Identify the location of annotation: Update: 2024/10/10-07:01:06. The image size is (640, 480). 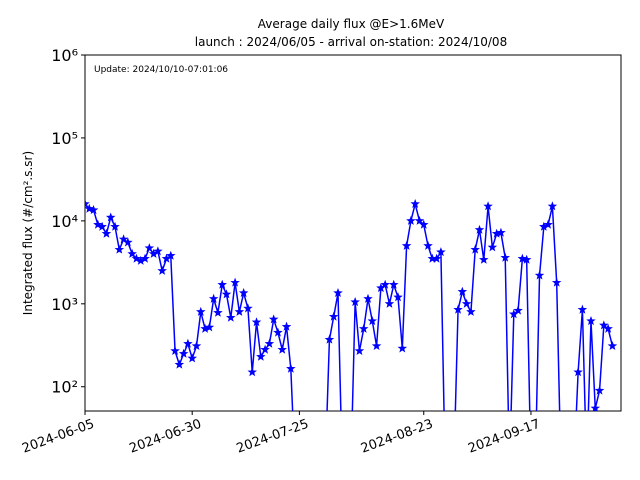
(161, 70).